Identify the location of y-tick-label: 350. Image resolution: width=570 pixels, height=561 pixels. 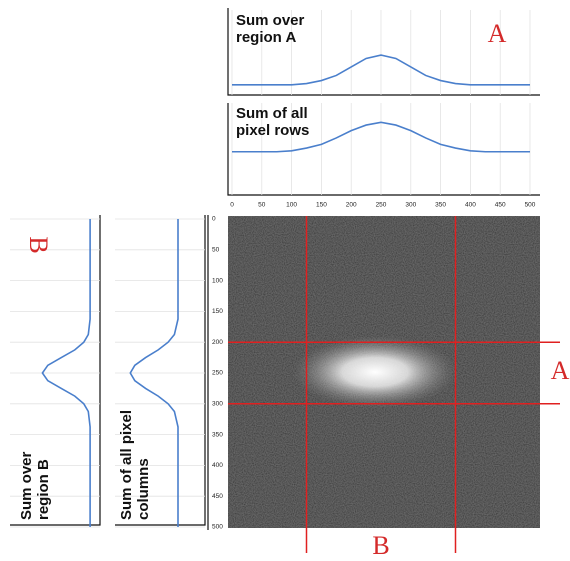
(217, 434).